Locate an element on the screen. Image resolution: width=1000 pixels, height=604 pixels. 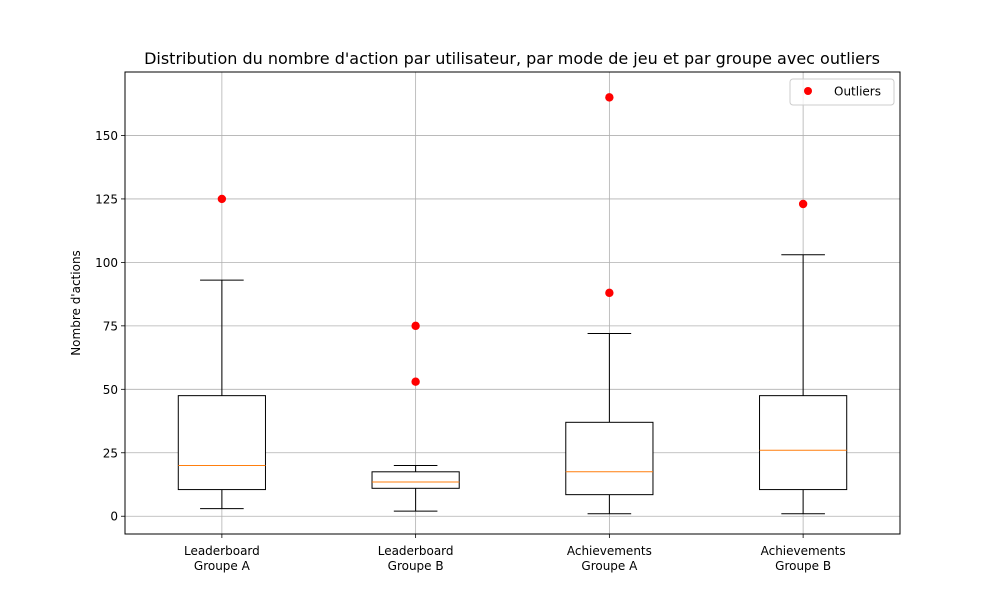
y-axis-label: Nombre d'actions is located at coordinates (76, 303).